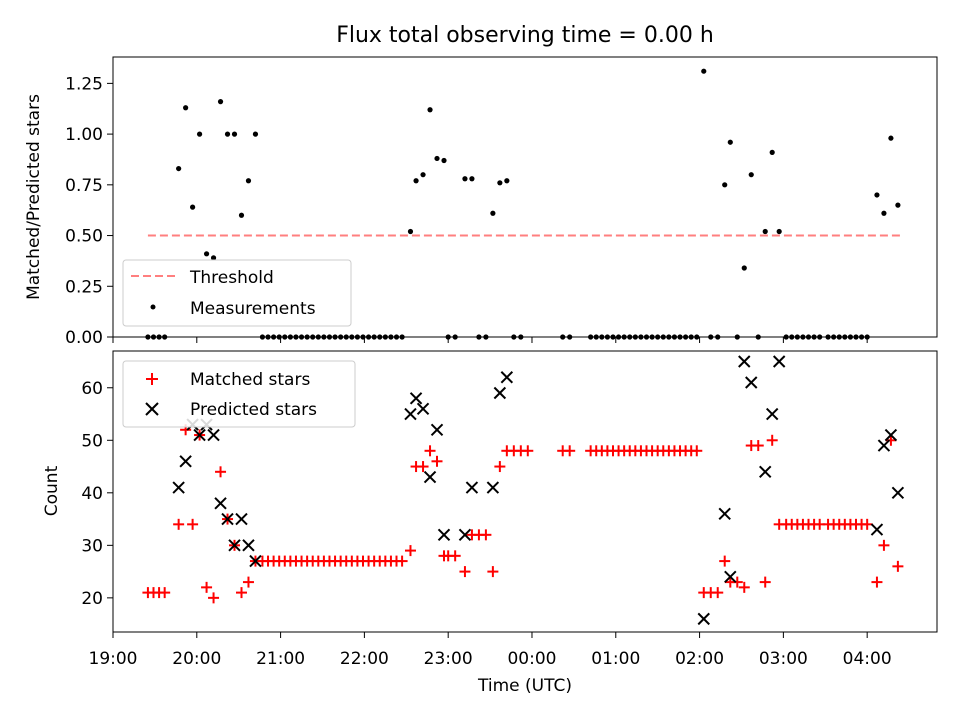  Describe the element at coordinates (490, 340) in the screenshot. I see `ratio-x-ticks` at that location.